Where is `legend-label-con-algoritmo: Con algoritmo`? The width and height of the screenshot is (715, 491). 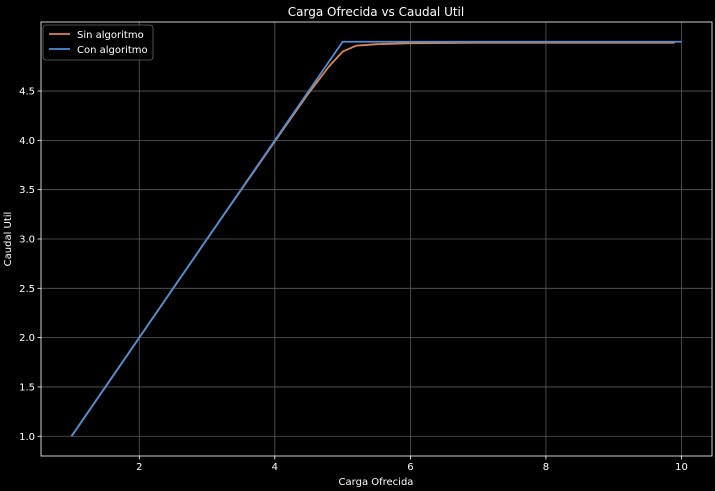 legend-label-con-algoritmo: Con algoritmo is located at coordinates (112, 50).